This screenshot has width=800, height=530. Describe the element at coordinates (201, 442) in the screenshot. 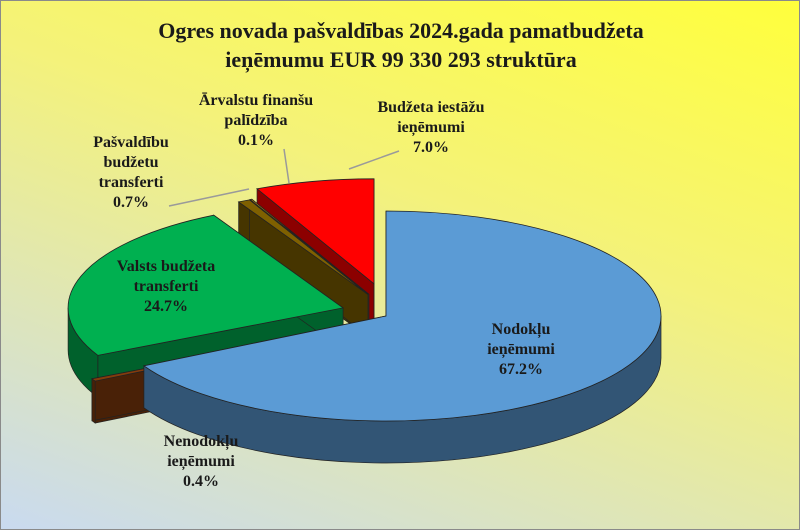

I see `data-label-line: Nenodokļu` at that location.